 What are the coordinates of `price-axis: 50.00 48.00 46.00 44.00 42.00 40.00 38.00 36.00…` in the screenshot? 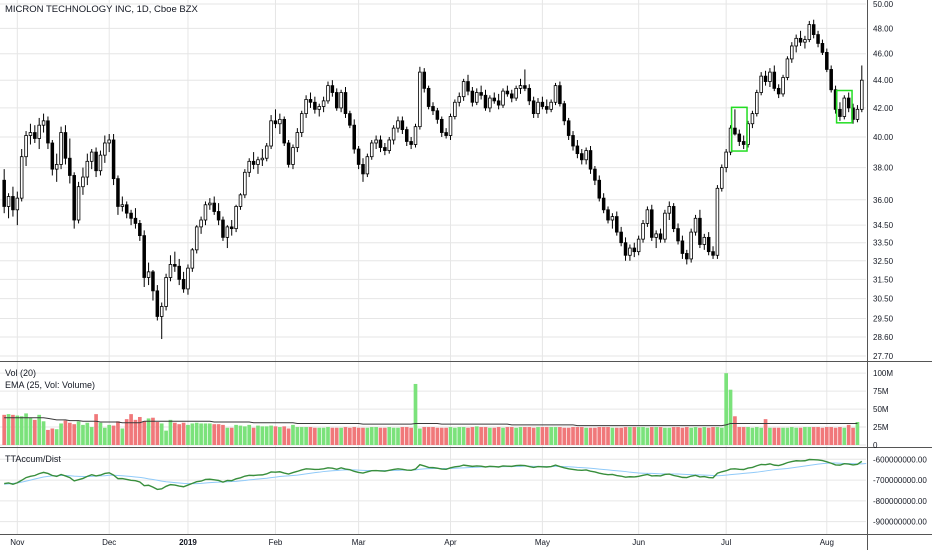 It's located at (883, 180).